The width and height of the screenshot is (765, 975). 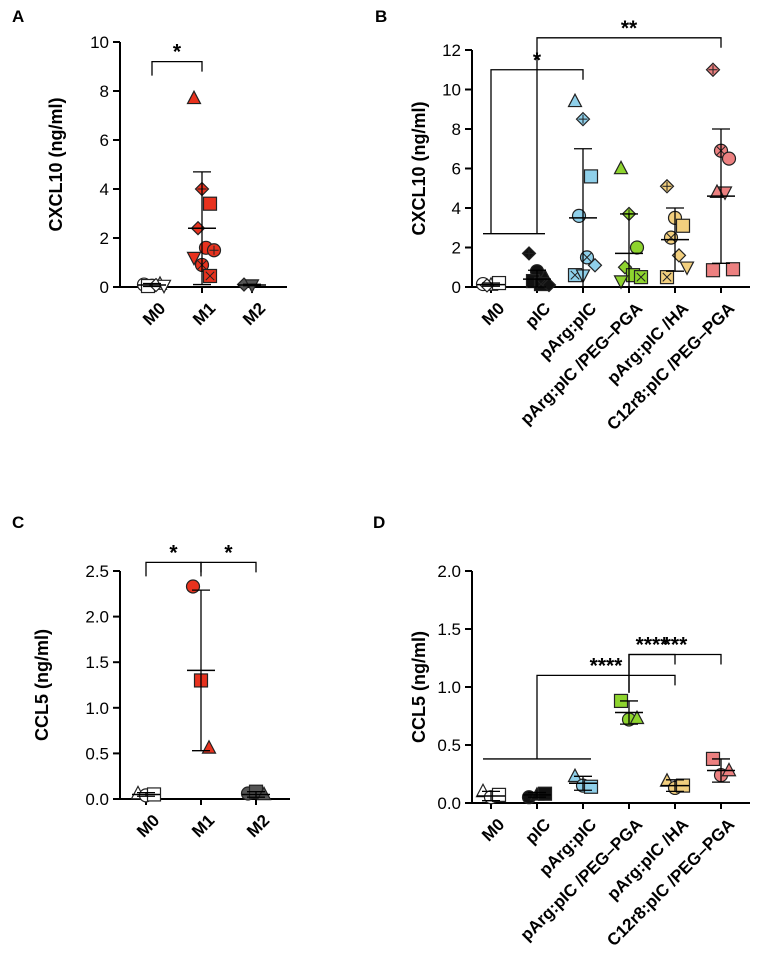 What do you see at coordinates (675, 663) in the screenshot?
I see `significance-bracket: ***` at bounding box center [675, 663].